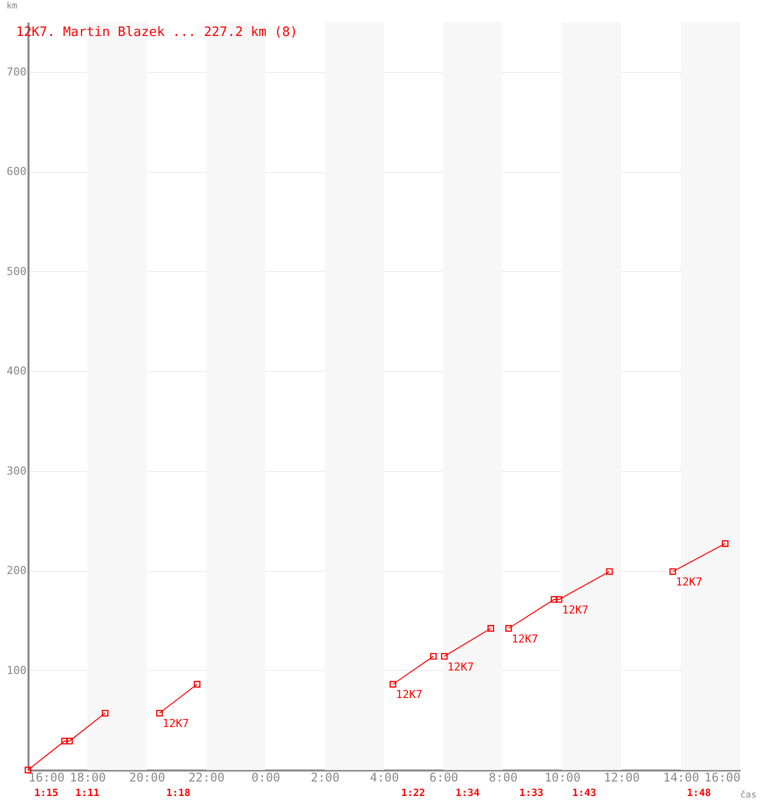 Image resolution: width=760 pixels, height=800 pixels. Describe the element at coordinates (584, 793) in the screenshot. I see `text: 1:43` at that location.